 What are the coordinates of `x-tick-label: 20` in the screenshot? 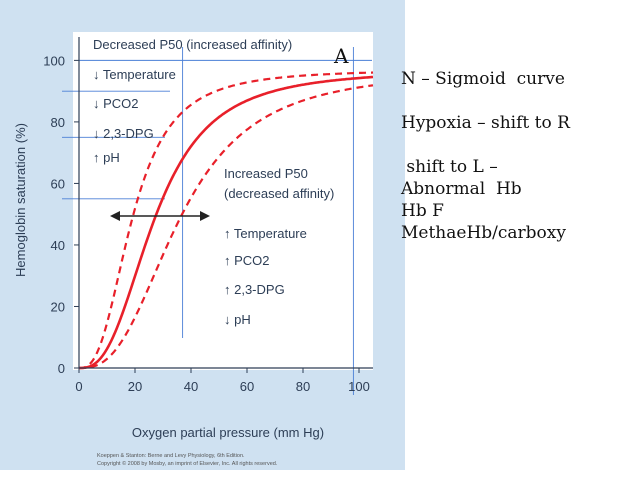 It's located at (135, 386).